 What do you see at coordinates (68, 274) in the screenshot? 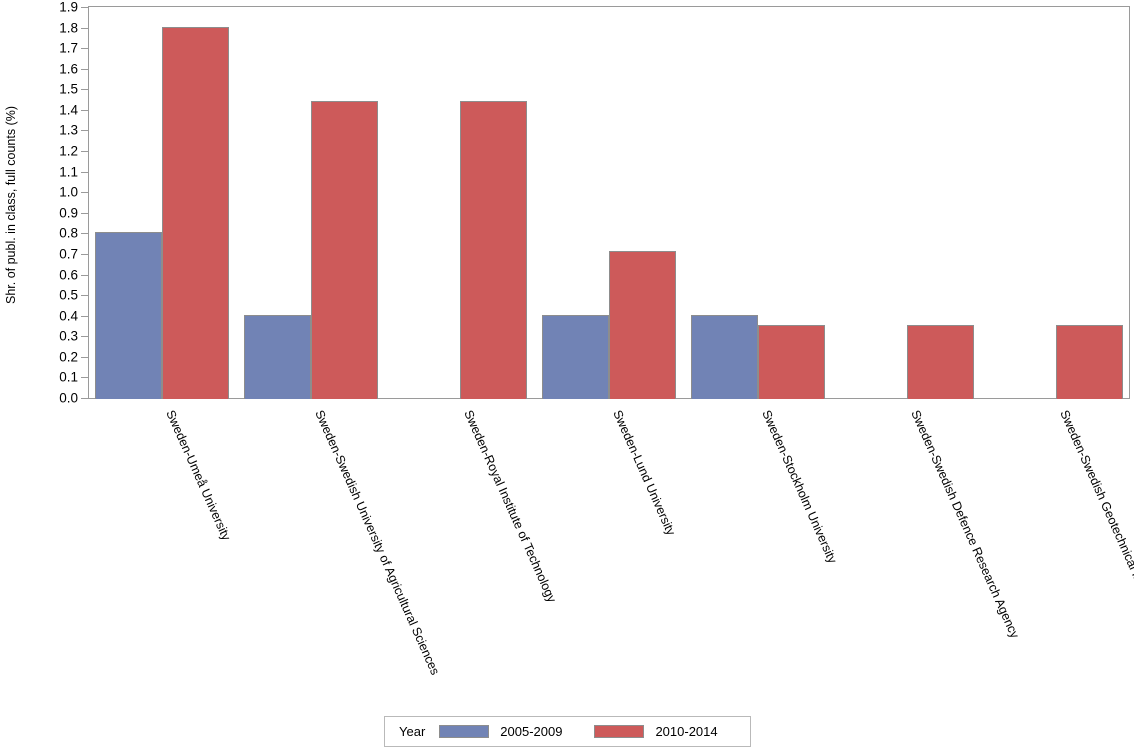
I see `y-tick-label: 0.6` at bounding box center [68, 274].